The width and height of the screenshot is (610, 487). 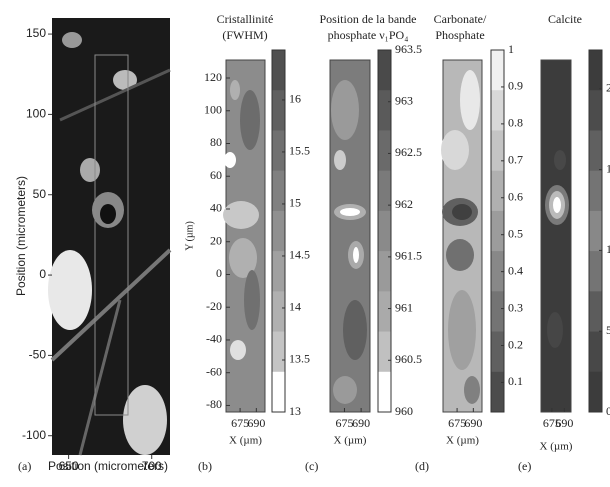 I want to click on y-tick-label: -60, so click(x=214, y=371).